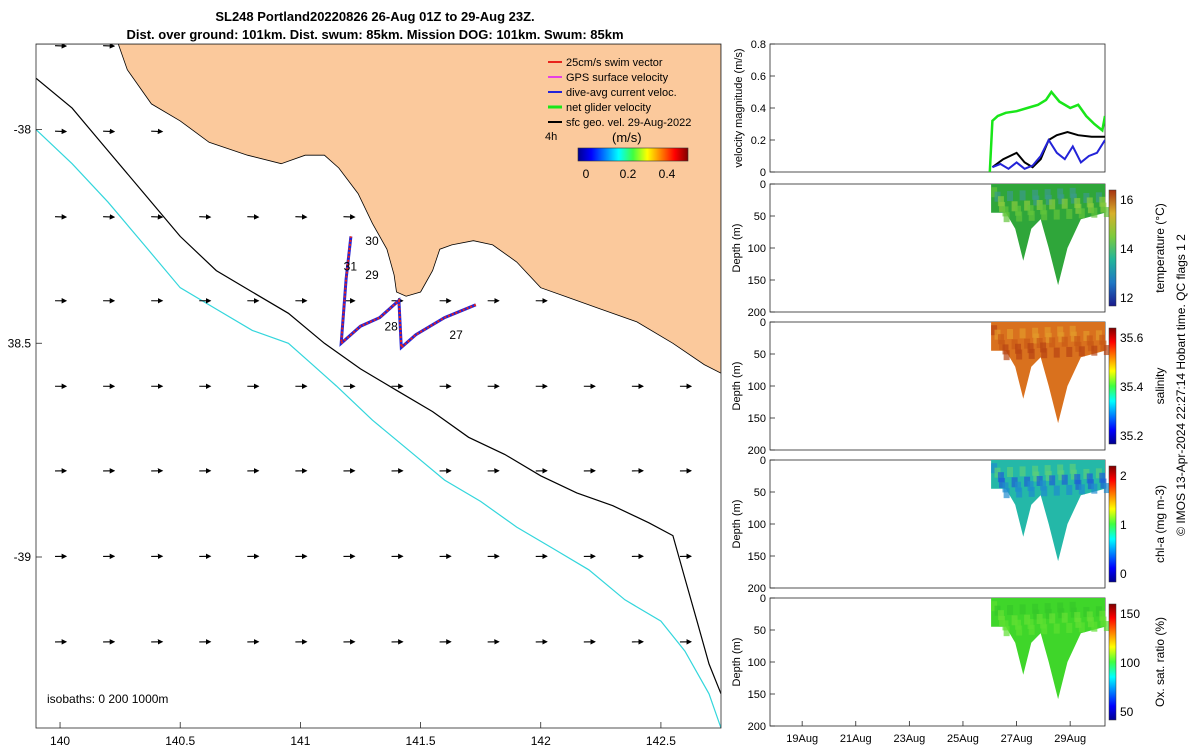 The height and width of the screenshot is (750, 1200). What do you see at coordinates (949, 525) in the screenshot?
I see `depth-panel-chl-a: 0 50 100 150 200 Depth (m) 0 1 2 chl-a (mg m-3)` at bounding box center [949, 525].